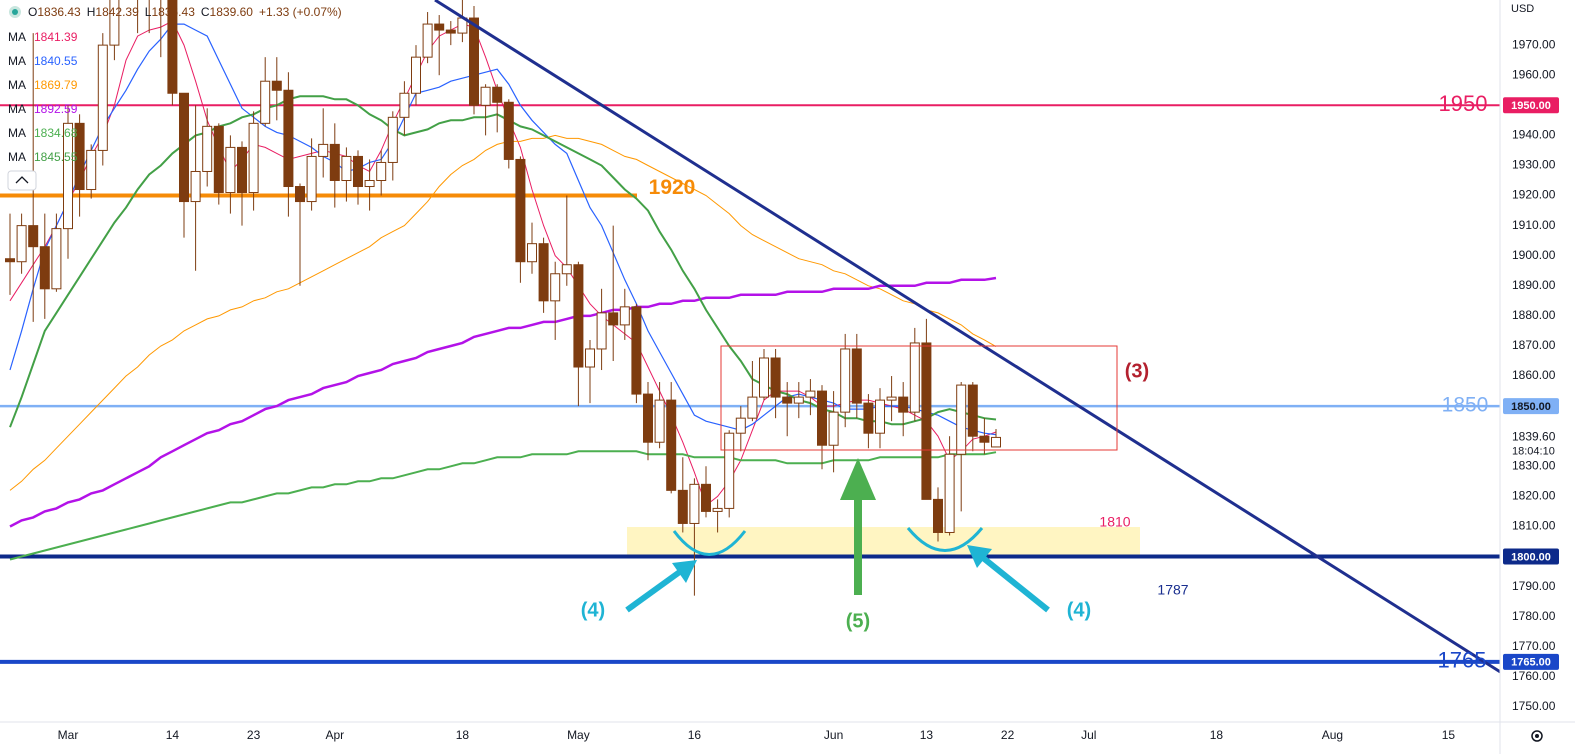 This screenshot has width=1575, height=754. I want to click on x-tick-label: 15, so click(1449, 735).